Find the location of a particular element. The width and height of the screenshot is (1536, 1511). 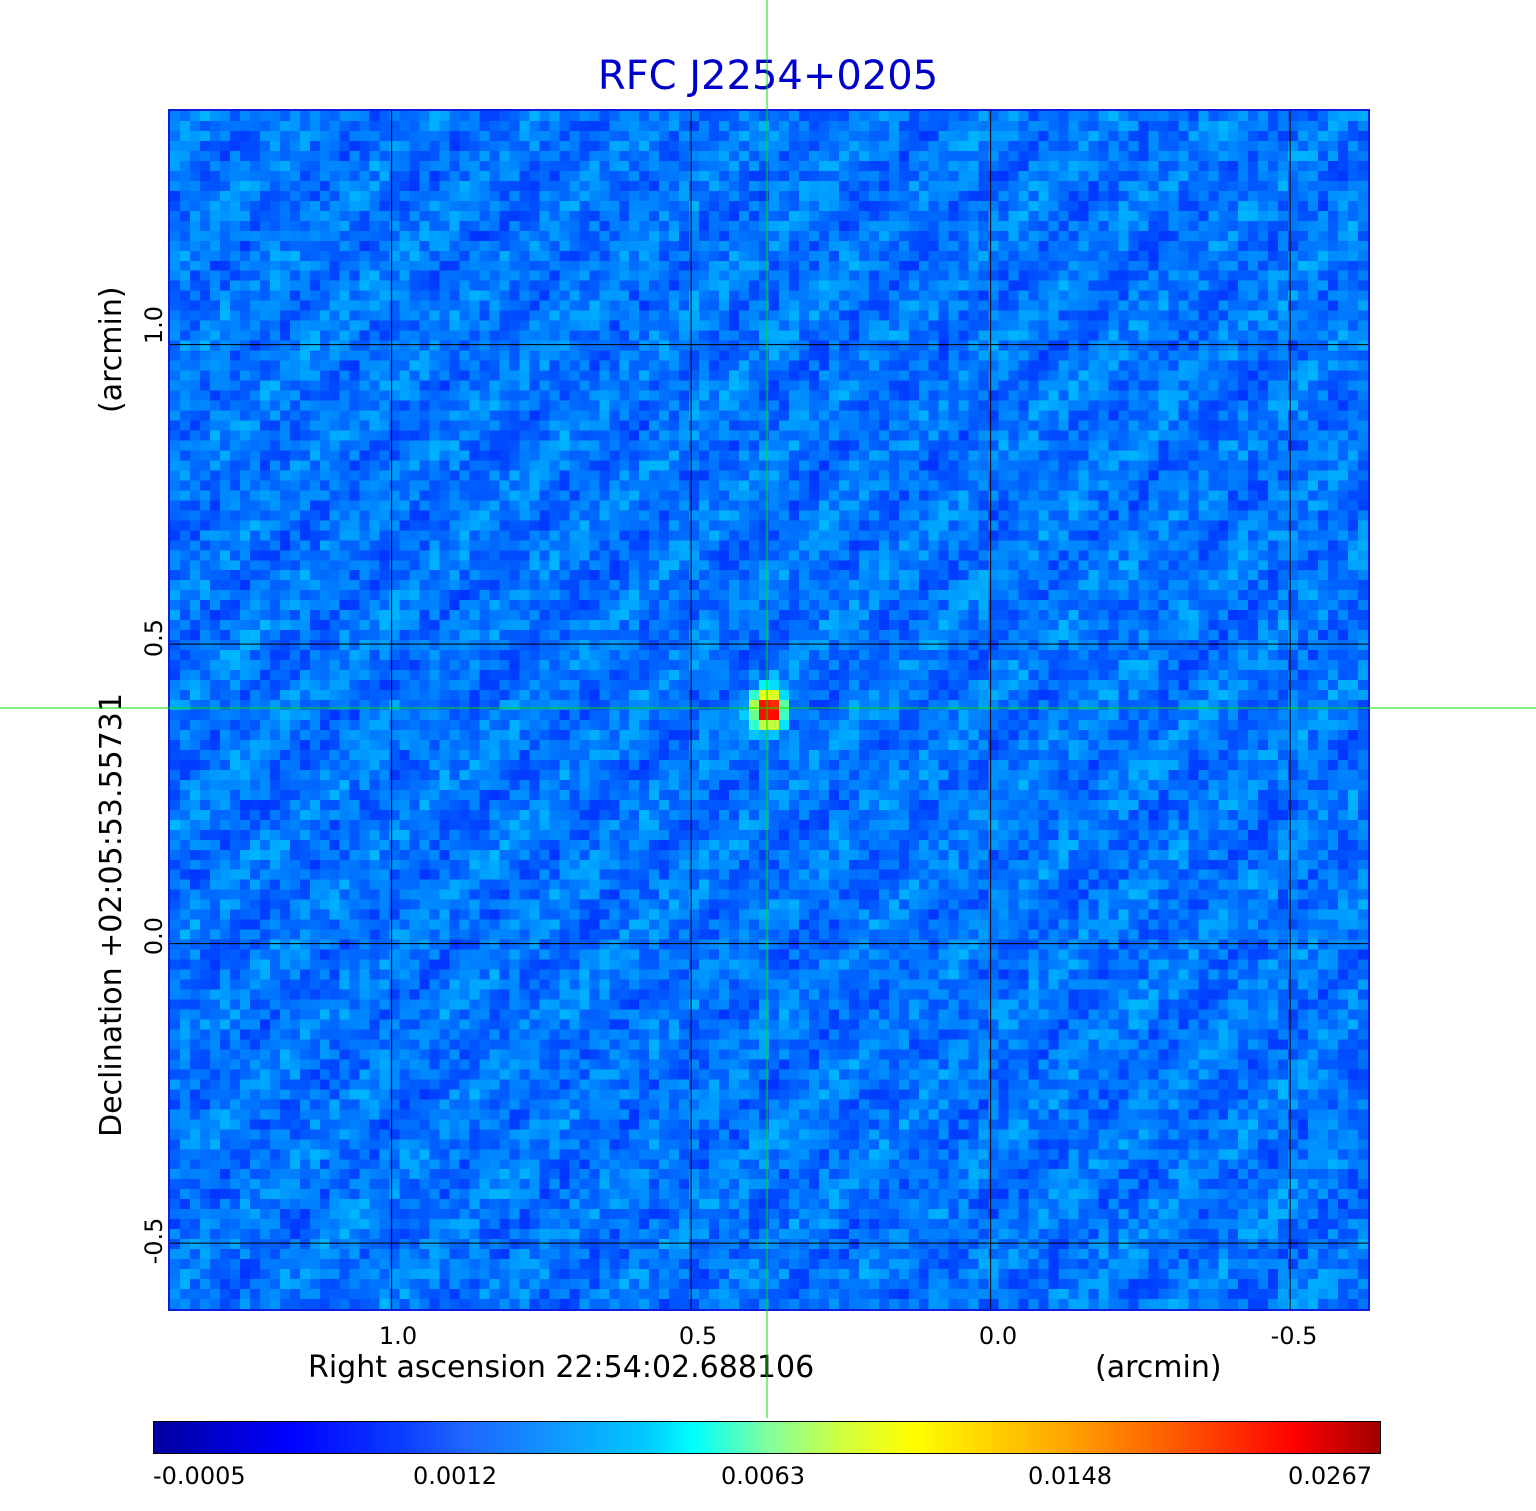

colorbar-tick-label: 0.0148 is located at coordinates (1070, 1476).